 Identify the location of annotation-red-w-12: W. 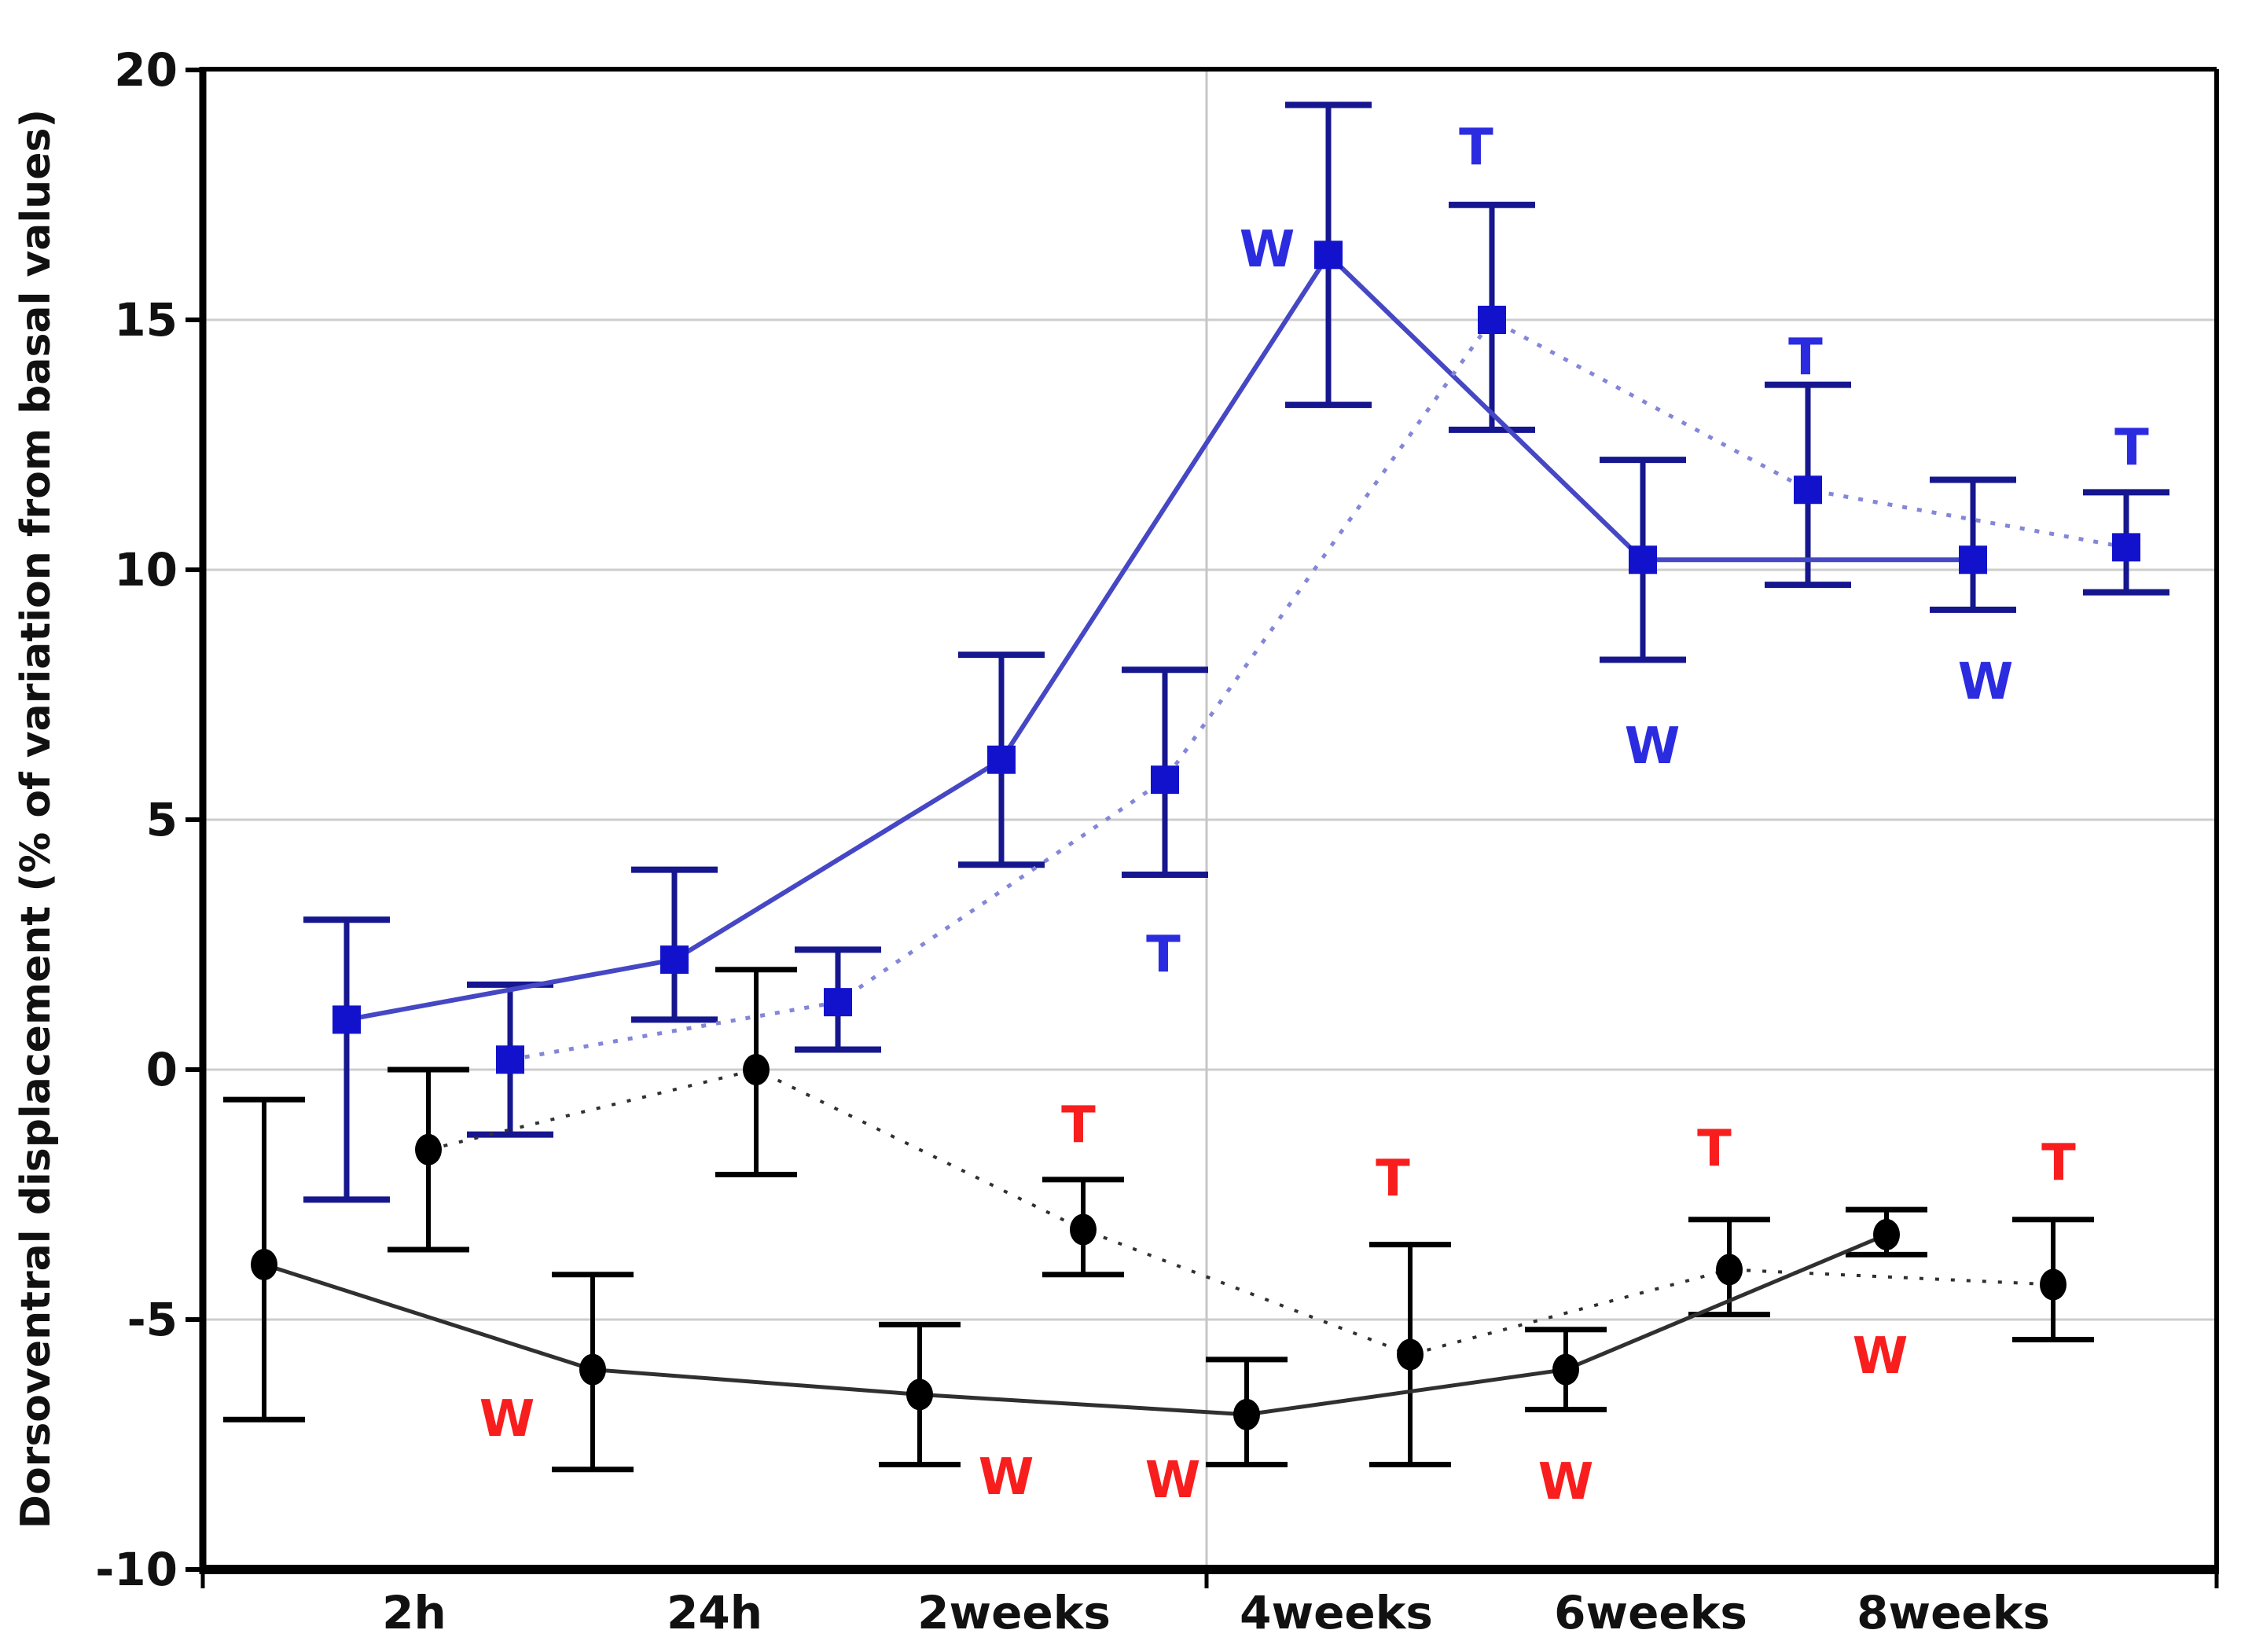
(1566, 1482).